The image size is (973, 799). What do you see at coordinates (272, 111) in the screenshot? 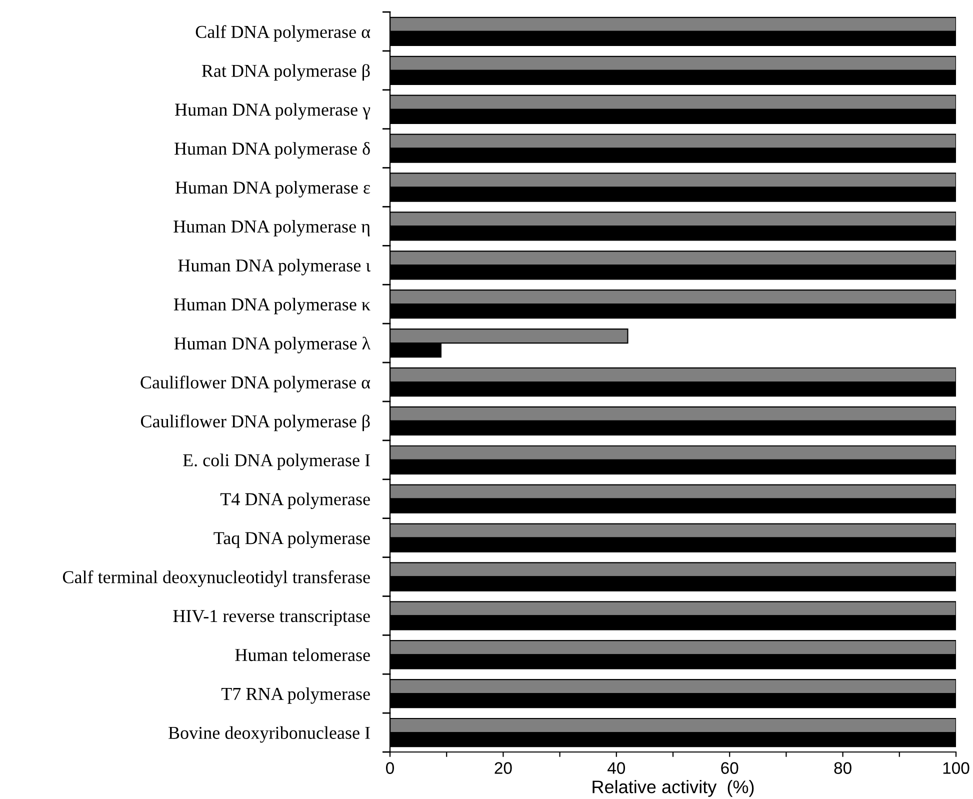
I see `y-tick-label: Human DNA polymerase γ` at bounding box center [272, 111].